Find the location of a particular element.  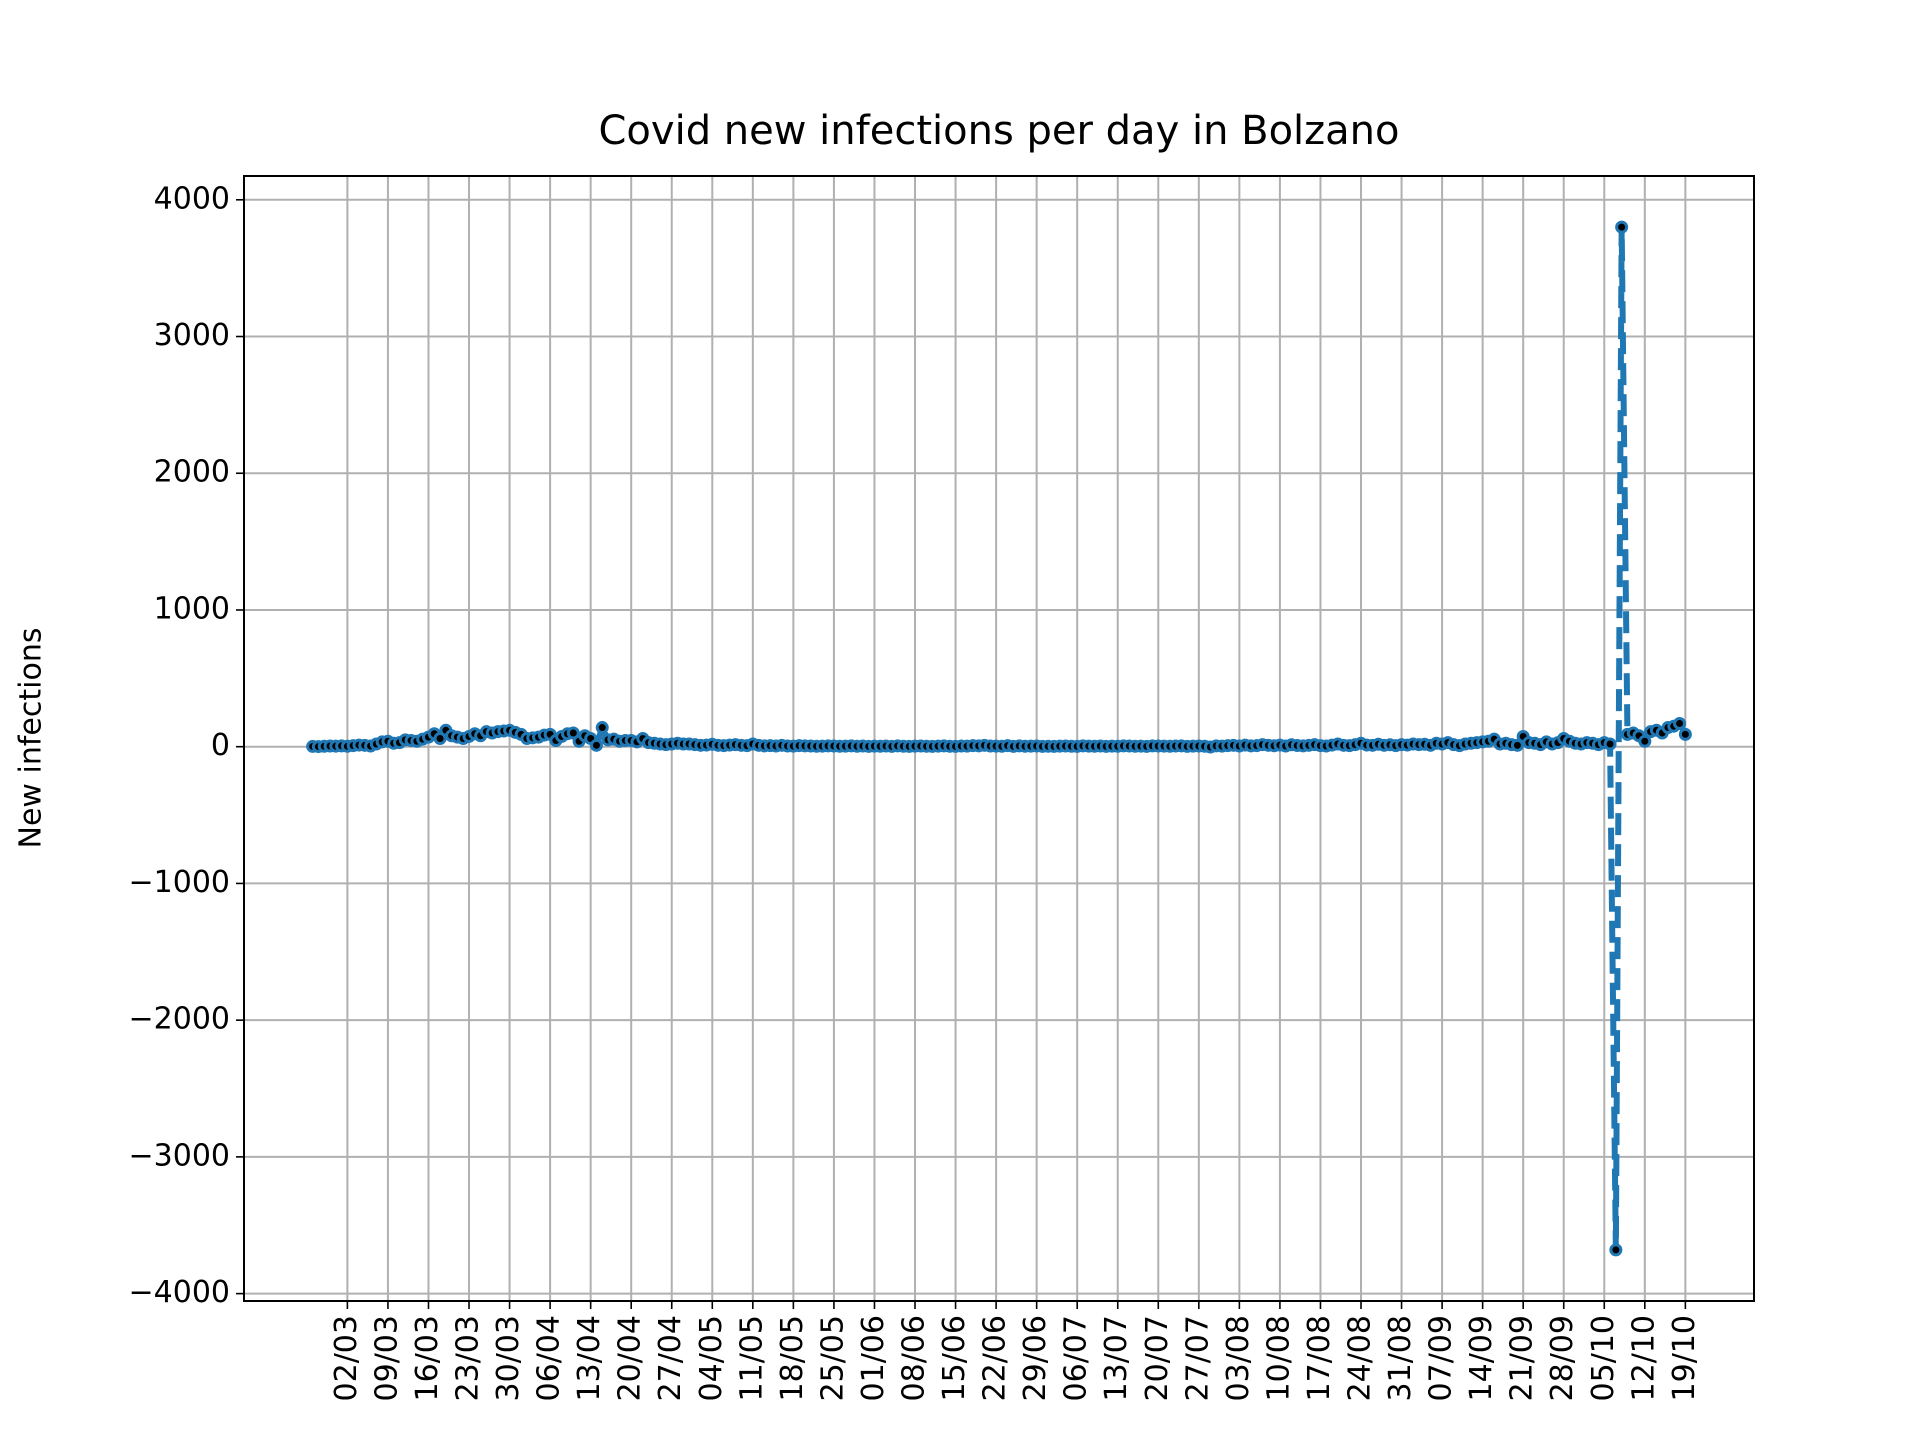

x-tick-label: 27/04 is located at coordinates (670, 1358).